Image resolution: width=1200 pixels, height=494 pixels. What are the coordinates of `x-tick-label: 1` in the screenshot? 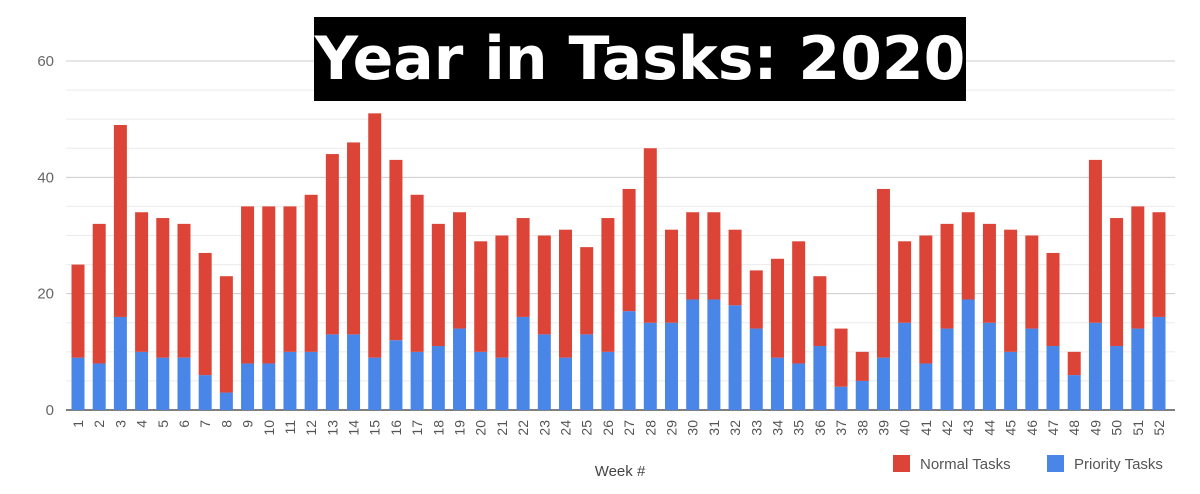 It's located at (78, 424).